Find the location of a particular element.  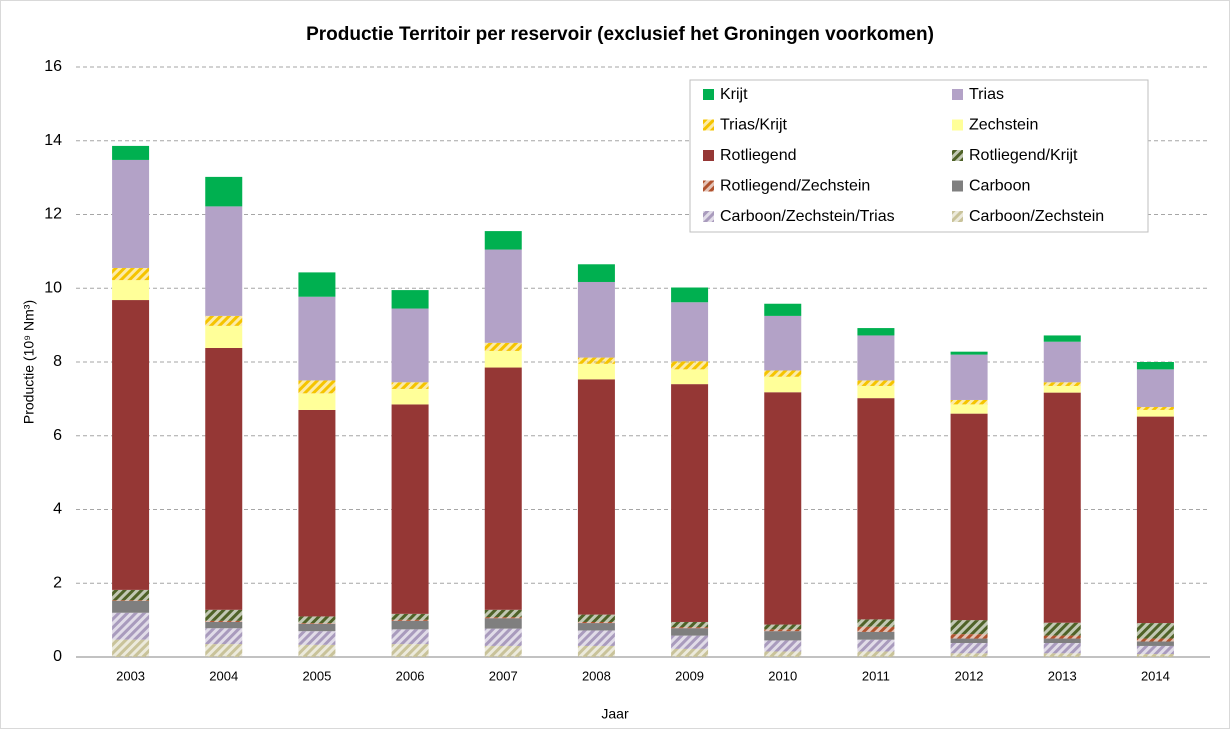

x-axis-label: Jaar is located at coordinates (615, 714).